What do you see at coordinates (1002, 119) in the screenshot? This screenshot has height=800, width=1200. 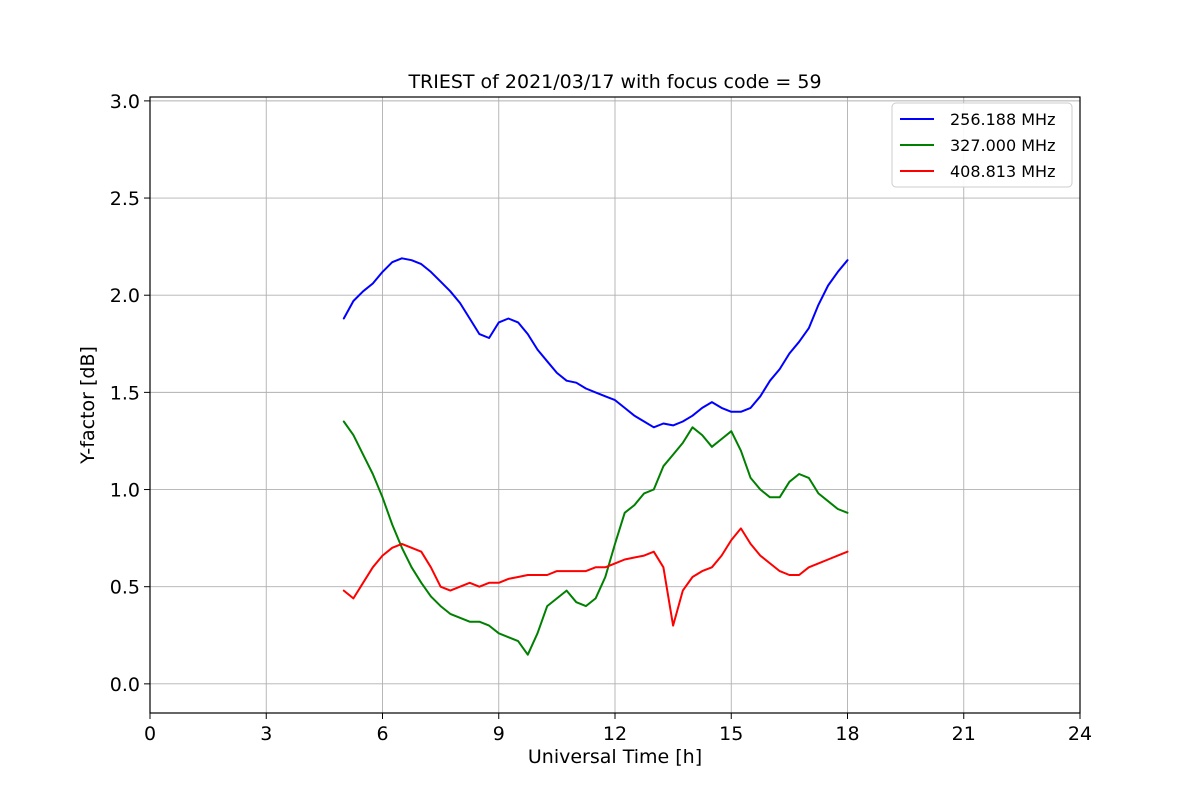 I see `legend-label-0: 256.188 MHz` at bounding box center [1002, 119].